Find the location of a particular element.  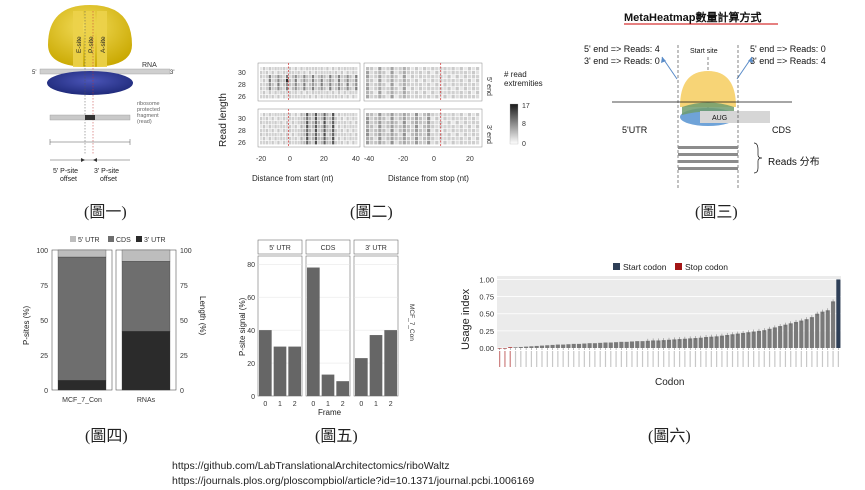

fig4-bar-segment is located at coordinates (82, 385).